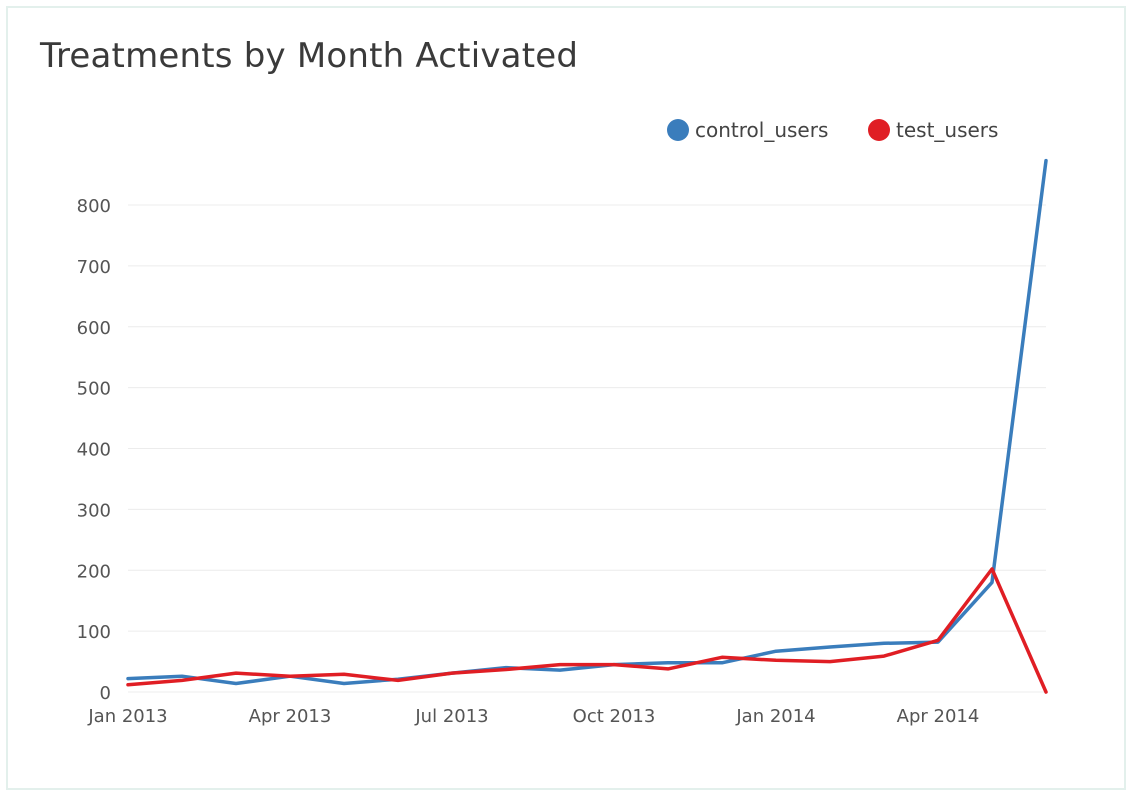  I want to click on legend-marker-control_users, so click(678, 130).